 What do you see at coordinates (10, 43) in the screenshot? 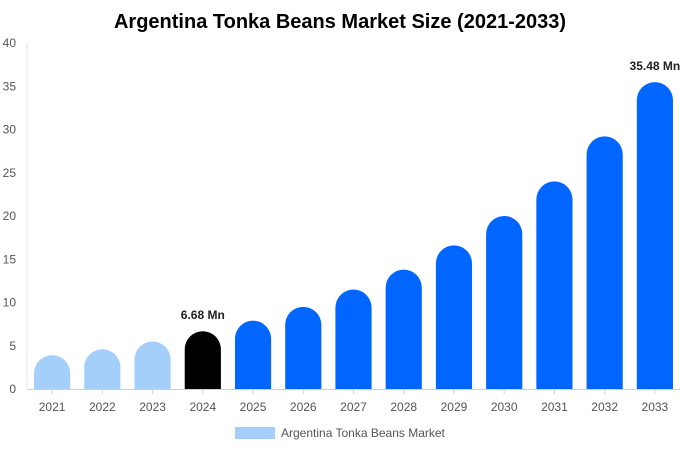
I see `y-tick-label: 40` at bounding box center [10, 43].